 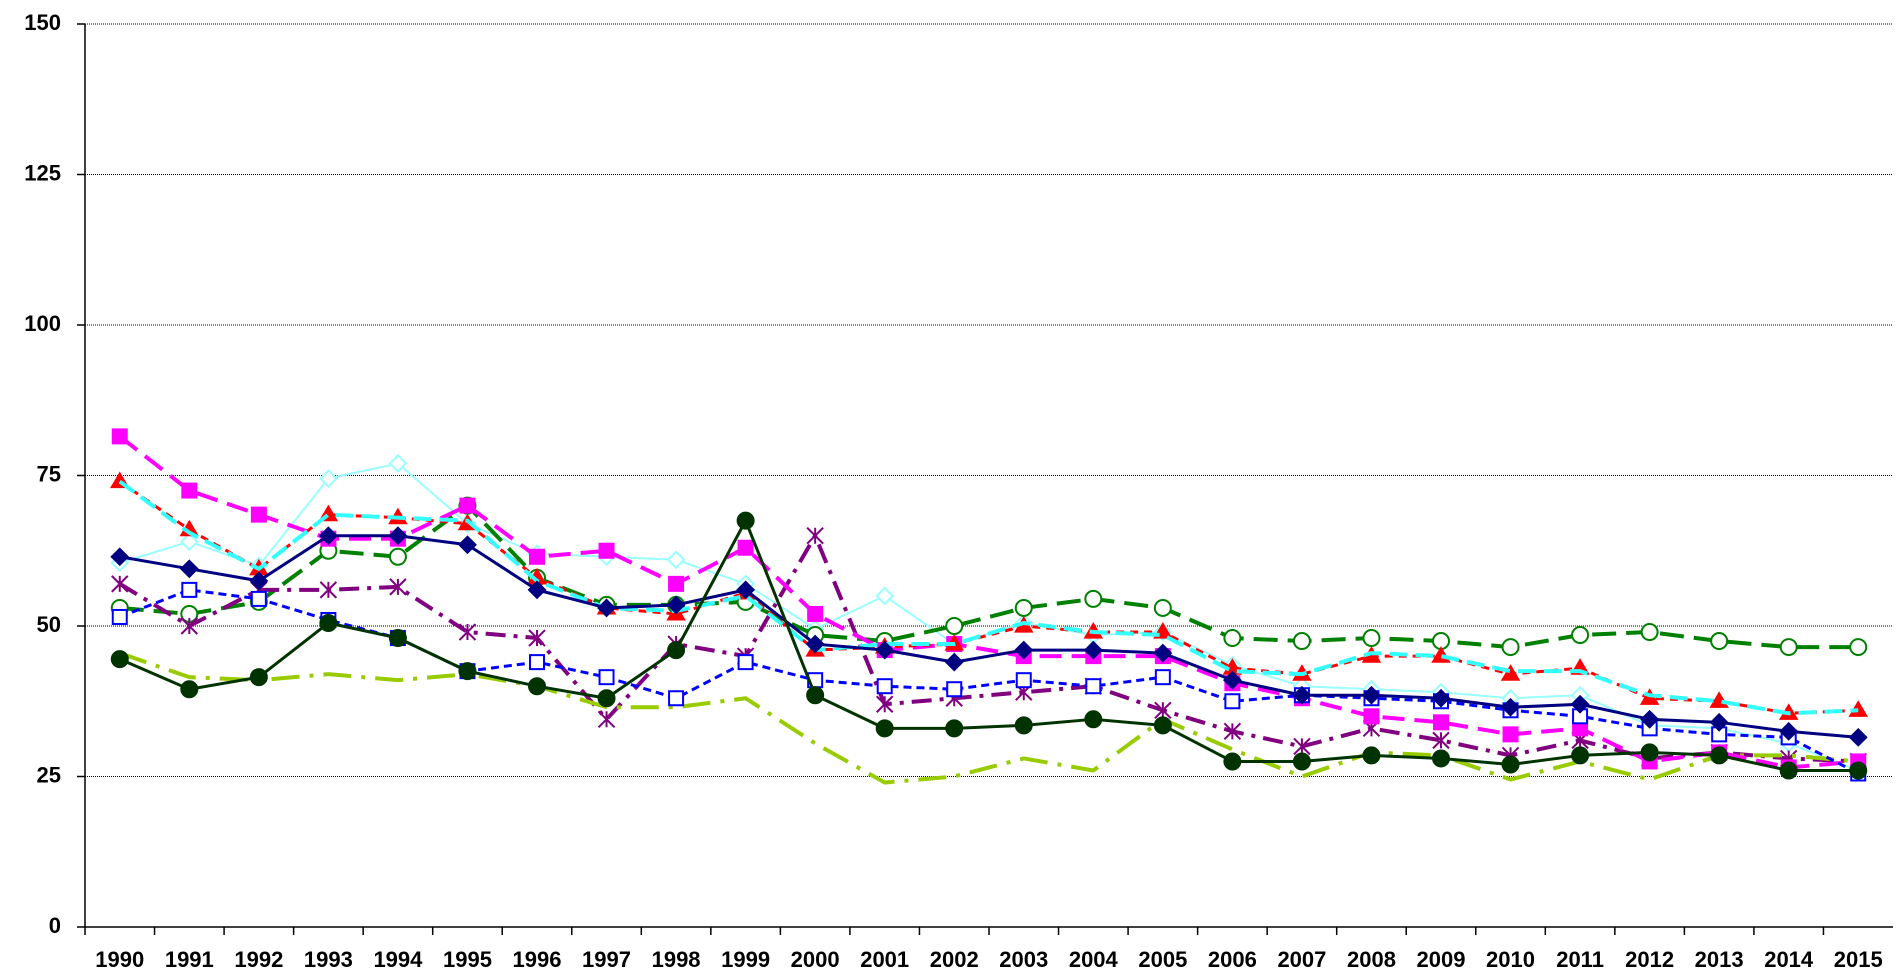 What do you see at coordinates (49, 624) in the screenshot?
I see `y-tick-label: 50` at bounding box center [49, 624].